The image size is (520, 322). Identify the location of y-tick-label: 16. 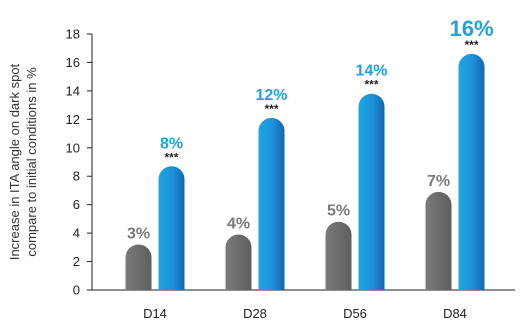
(73, 62).